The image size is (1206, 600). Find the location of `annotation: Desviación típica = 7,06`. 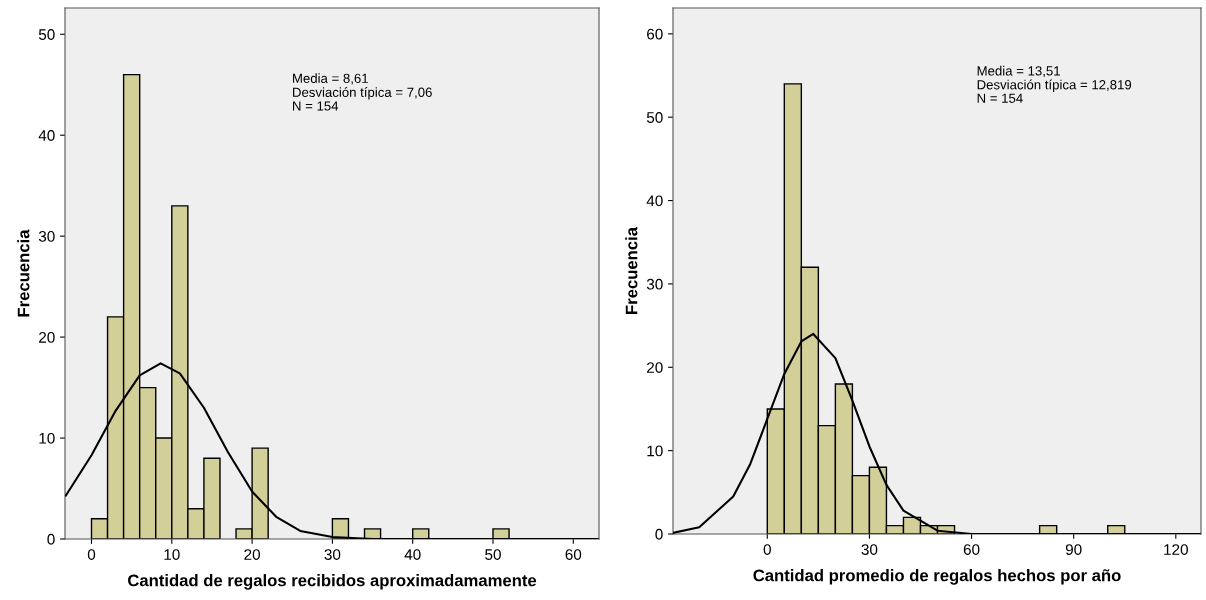

annotation: Desviación típica = 7,06 is located at coordinates (362, 93).